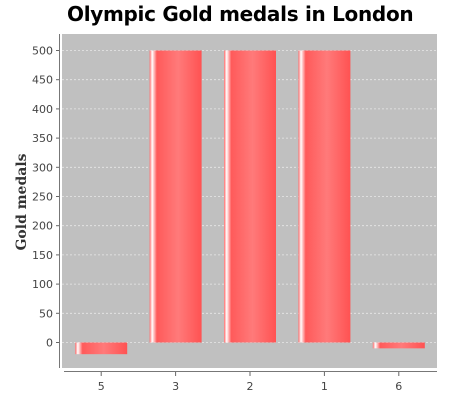 This screenshot has height=400, width=450. I want to click on y-tick-label: 400, so click(42, 109).